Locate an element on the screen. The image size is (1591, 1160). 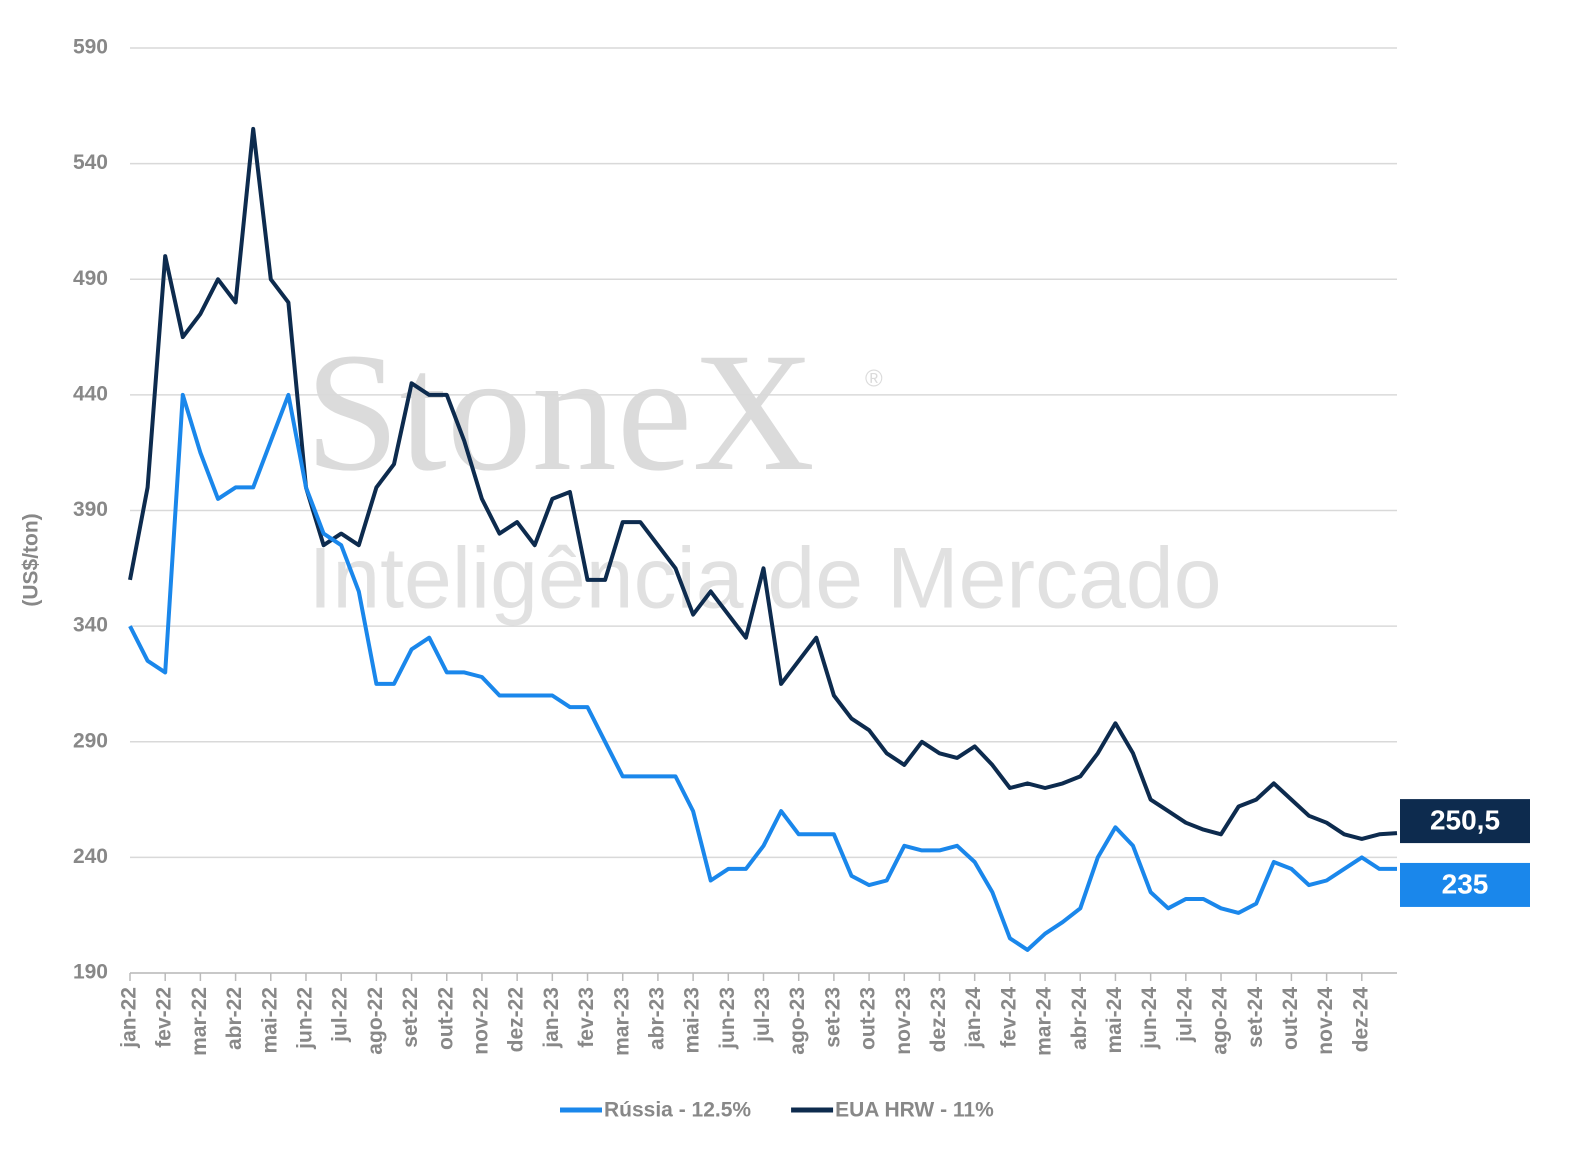
x-tick-label: jun-24 is located at coordinates (1149, 1018).